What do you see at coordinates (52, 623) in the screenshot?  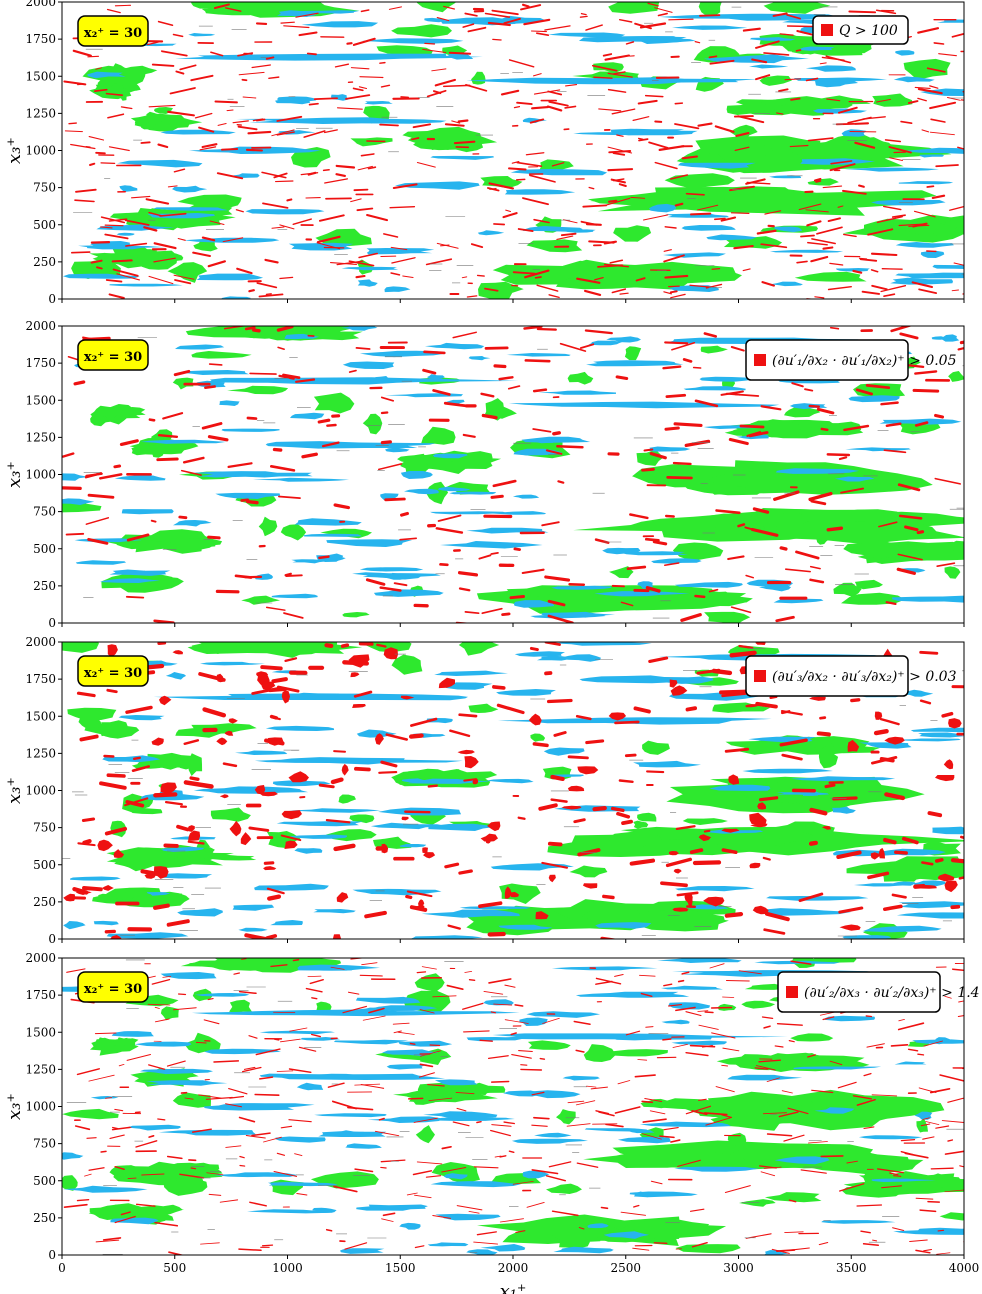 I see `y-tick-label: 0` at bounding box center [52, 623].